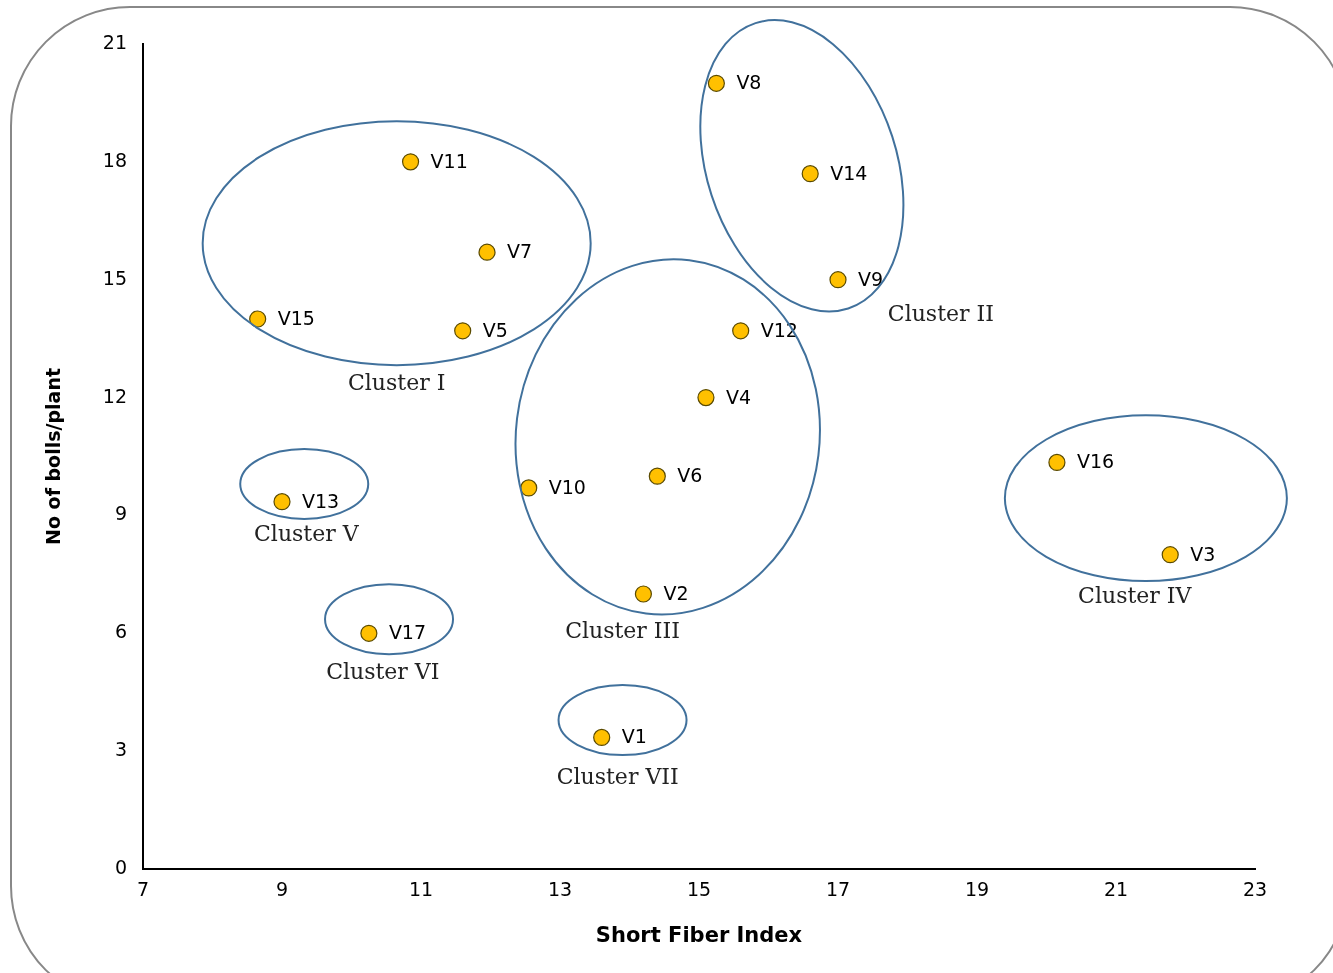  Describe the element at coordinates (1095, 461) in the screenshot. I see `data-label: V16` at that location.